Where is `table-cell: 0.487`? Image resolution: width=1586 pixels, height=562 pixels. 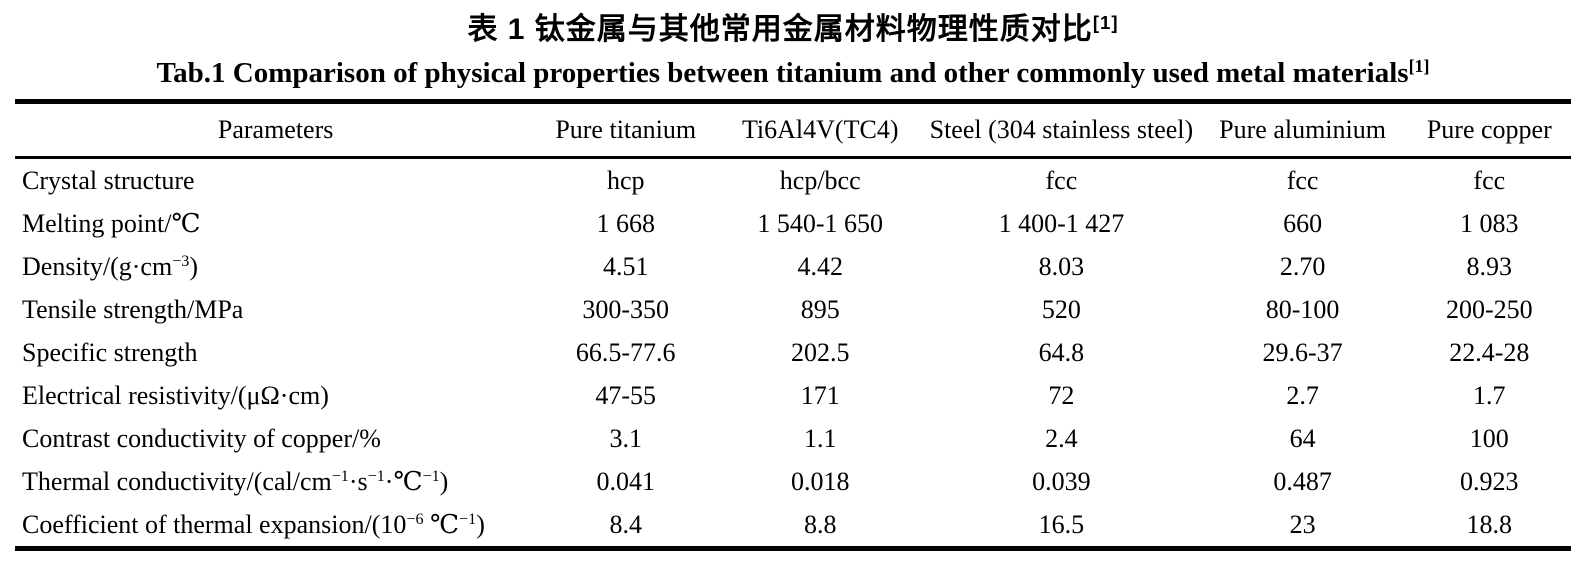
table-cell: 0.487 is located at coordinates (1302, 481).